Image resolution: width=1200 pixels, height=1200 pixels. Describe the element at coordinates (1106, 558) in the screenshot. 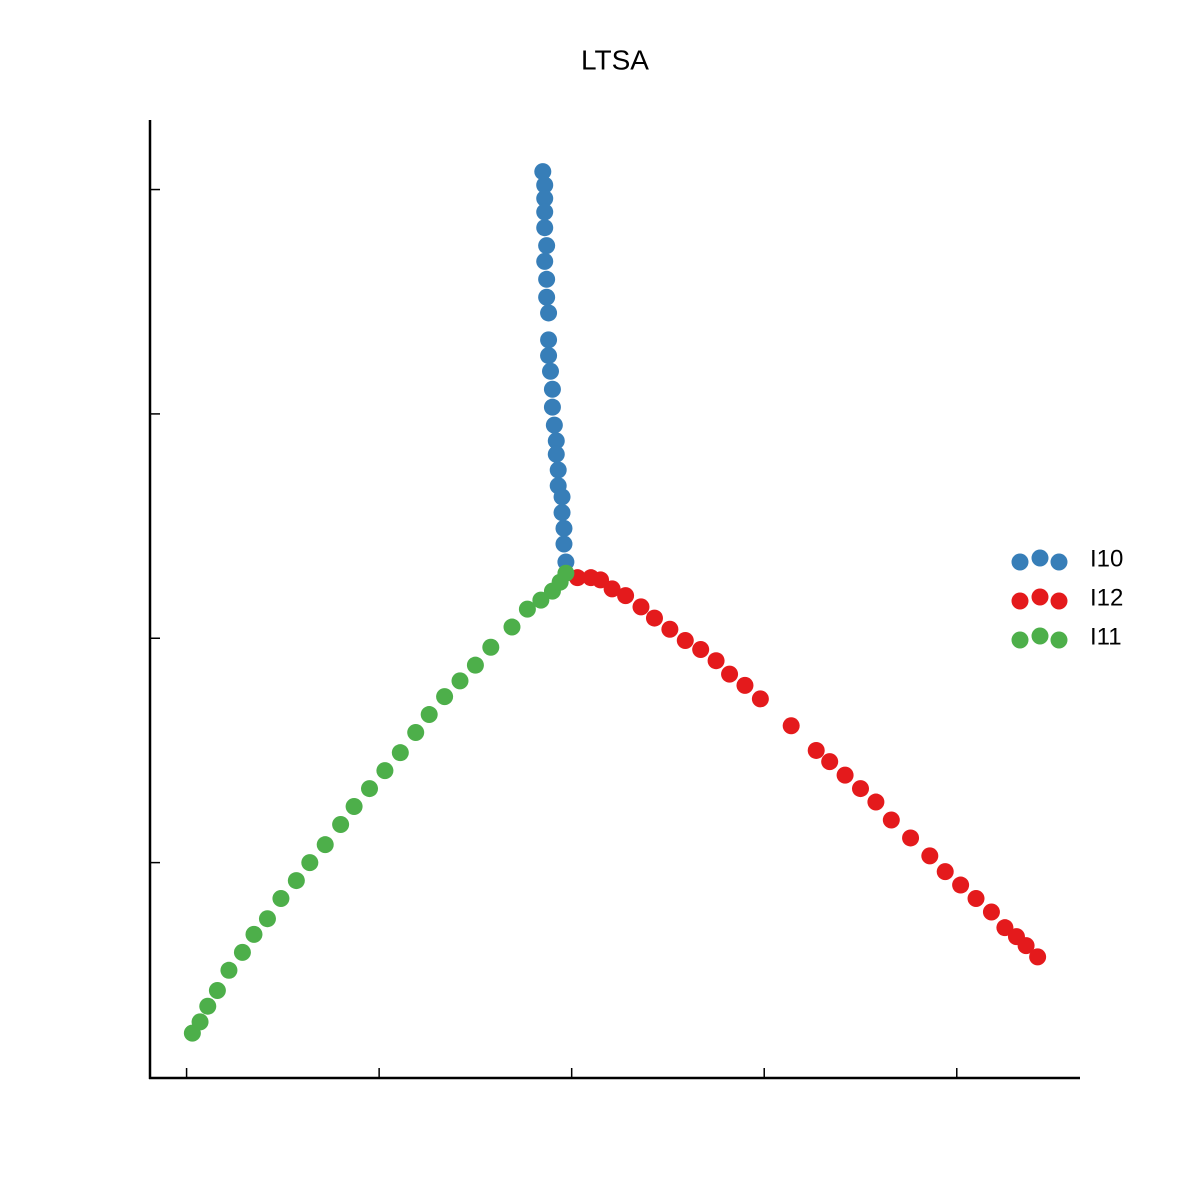

I see `legend-label: I10` at that location.